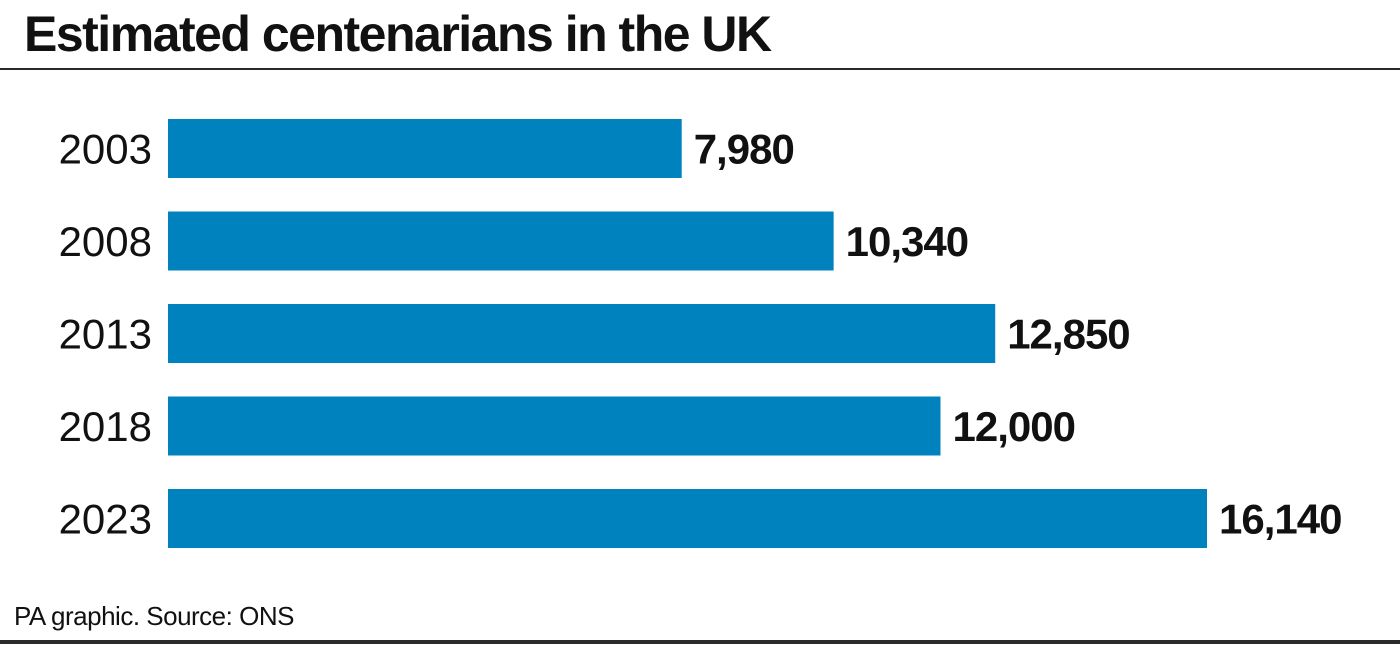 The height and width of the screenshot is (649, 1400). I want to click on category-label-2008: 2008, so click(105, 241).